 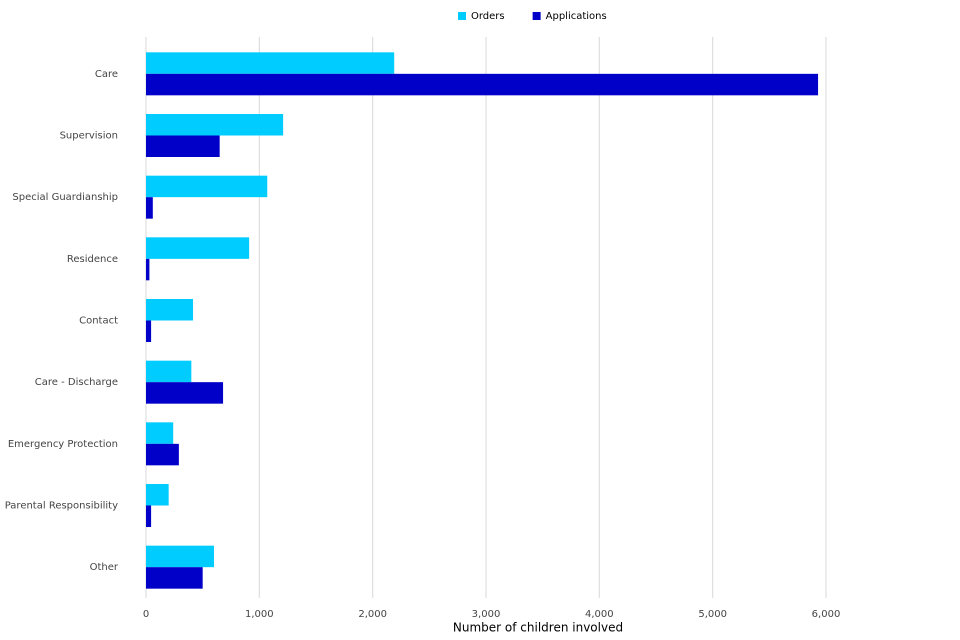 What do you see at coordinates (486, 614) in the screenshot?
I see `x-tick-label: 3,000` at bounding box center [486, 614].